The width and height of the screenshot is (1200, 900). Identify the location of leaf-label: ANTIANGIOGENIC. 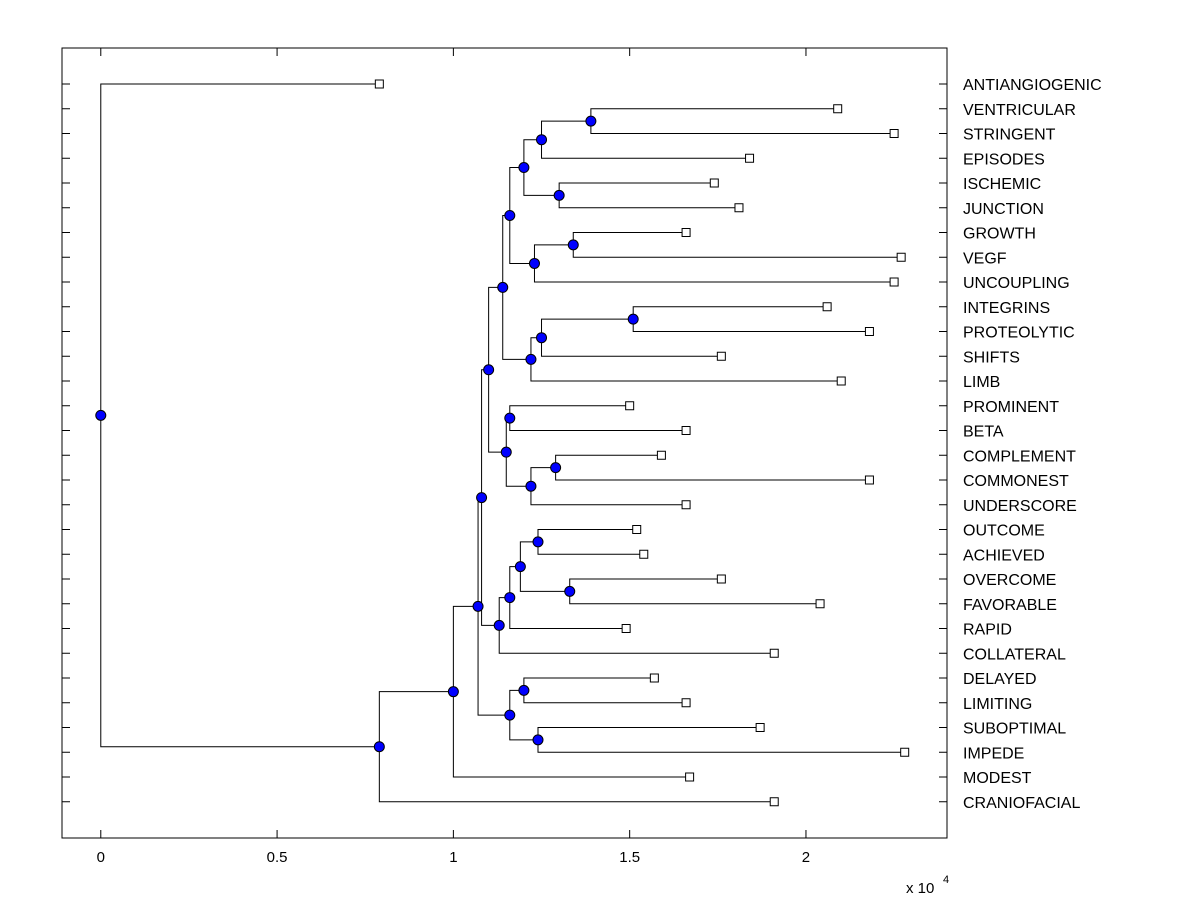
(1032, 85).